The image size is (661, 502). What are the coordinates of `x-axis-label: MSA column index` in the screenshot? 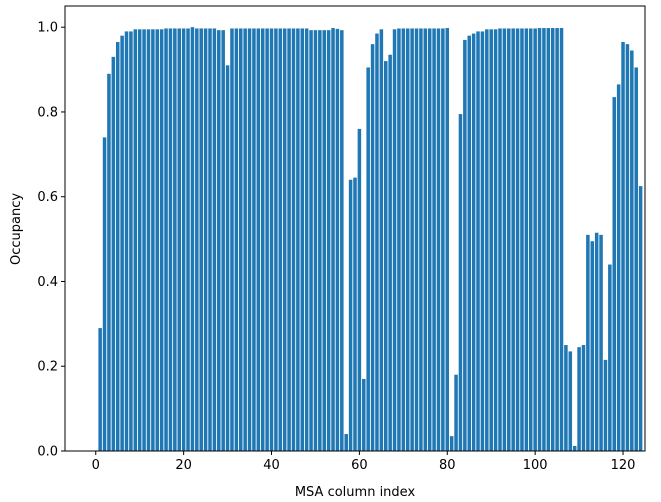 It's located at (355, 492).